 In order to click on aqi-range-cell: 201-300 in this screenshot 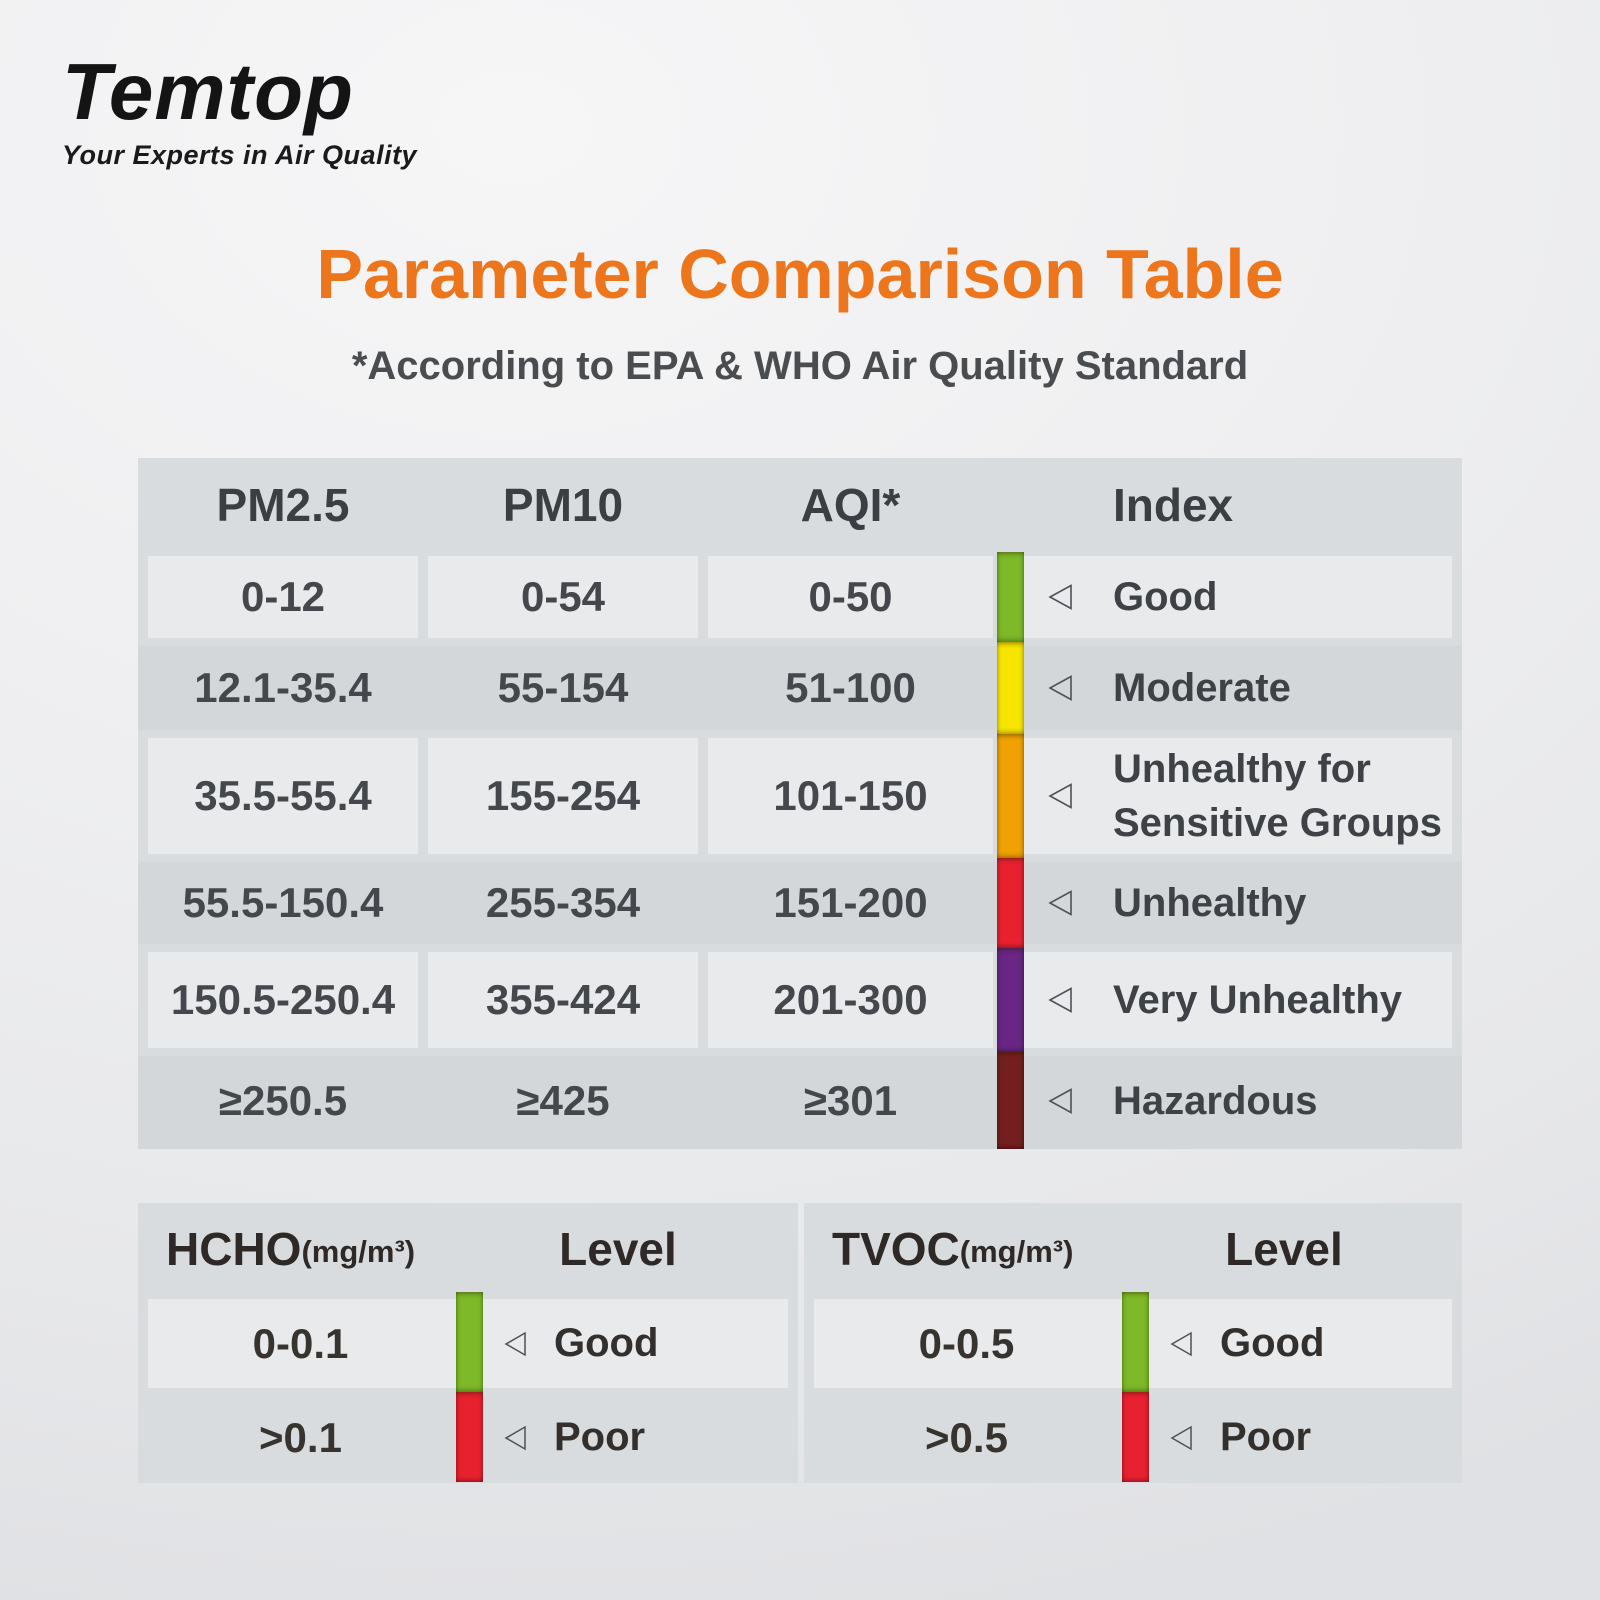, I will do `click(850, 1000)`.